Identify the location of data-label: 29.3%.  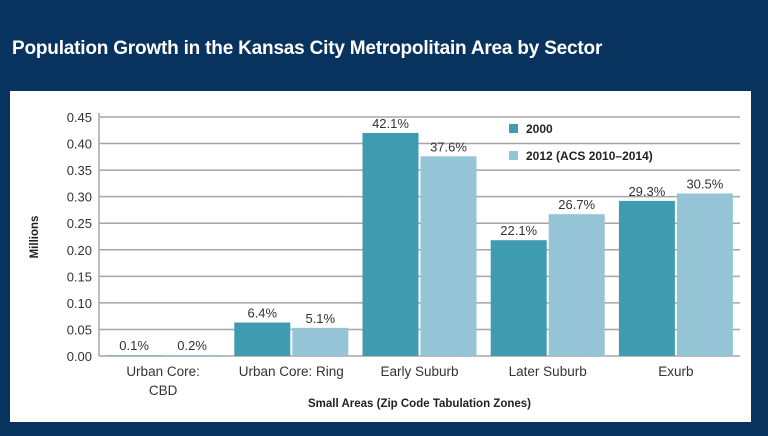
(646, 191).